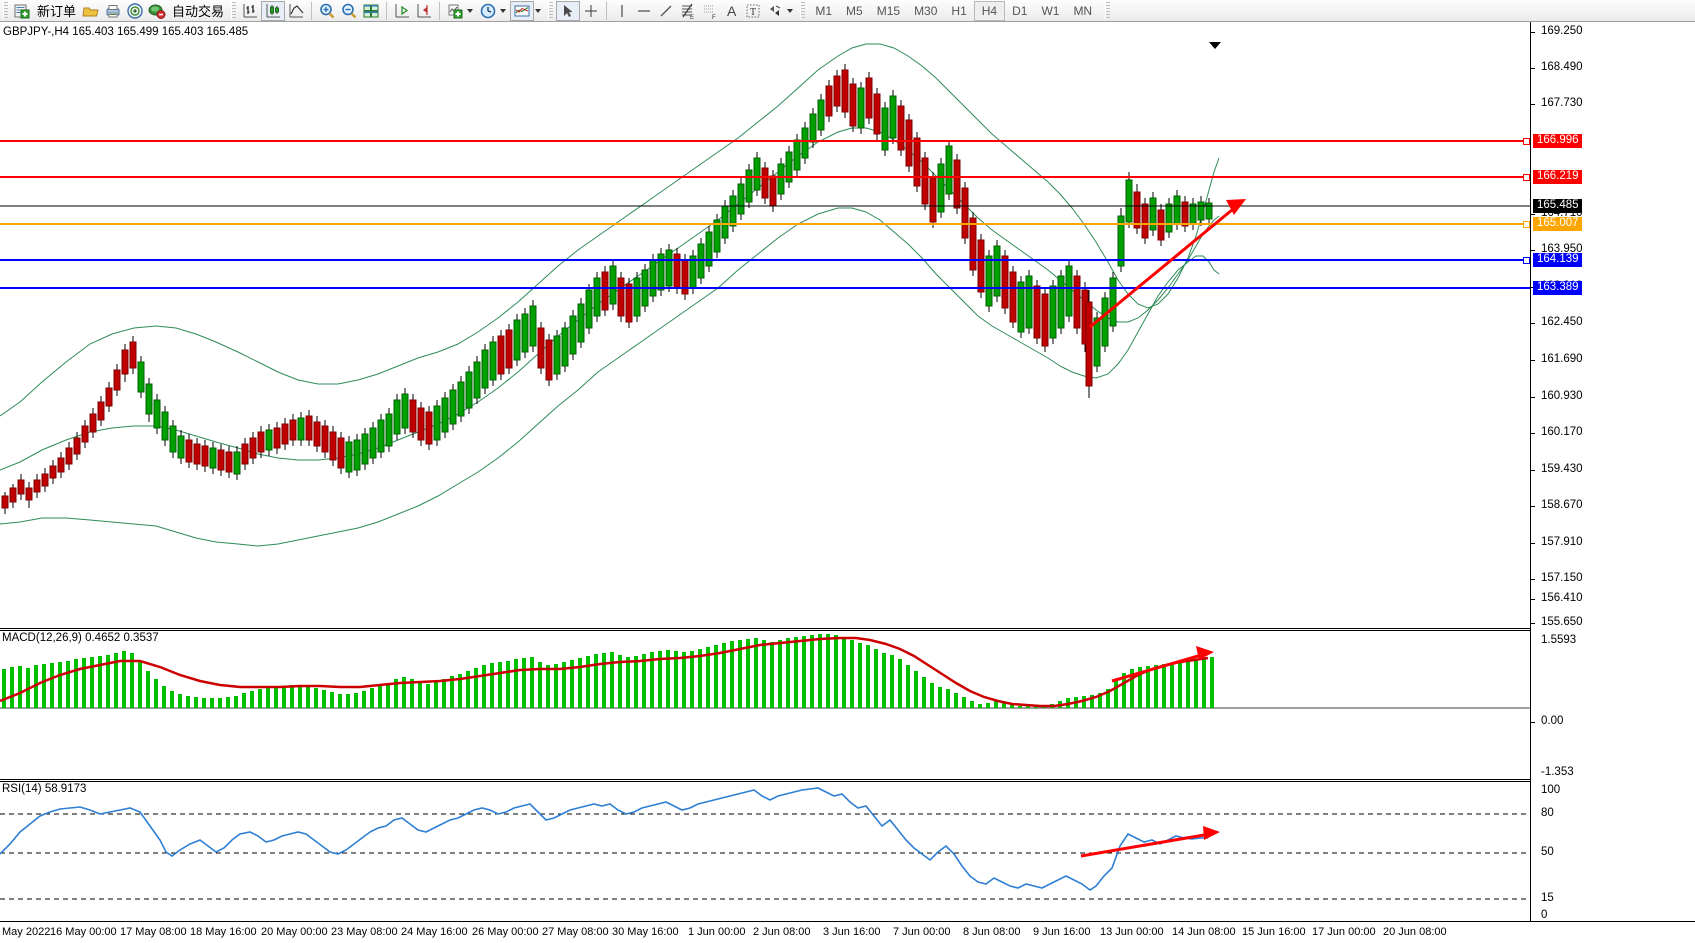  What do you see at coordinates (1557, 141) in the screenshot?
I see `resistance-1-price-tag: 166.996` at bounding box center [1557, 141].